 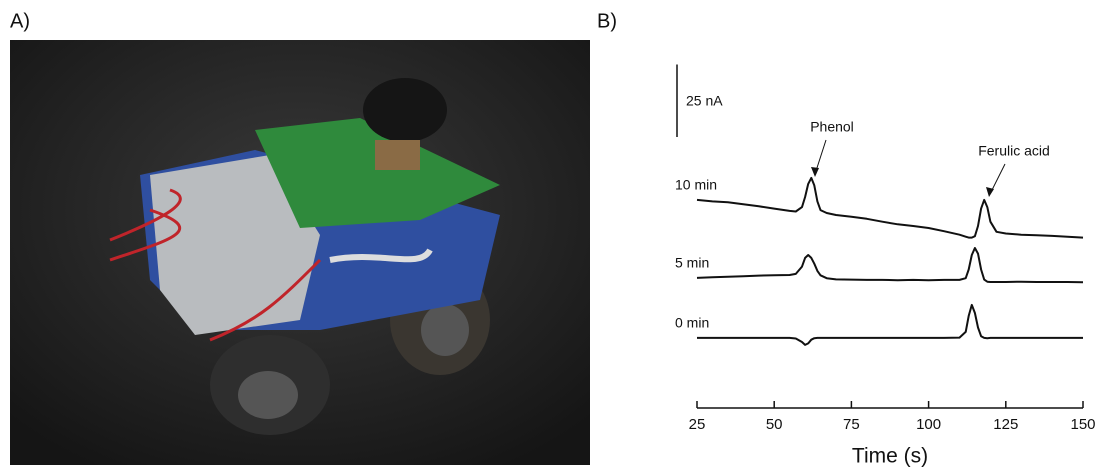 I want to click on x-tick-label: 125, so click(x=1005, y=424).